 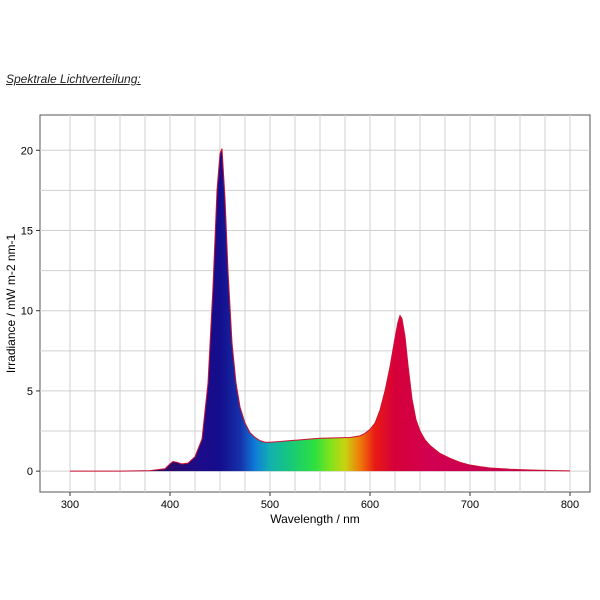 What do you see at coordinates (30, 392) in the screenshot?
I see `y-tick-label: 5` at bounding box center [30, 392].